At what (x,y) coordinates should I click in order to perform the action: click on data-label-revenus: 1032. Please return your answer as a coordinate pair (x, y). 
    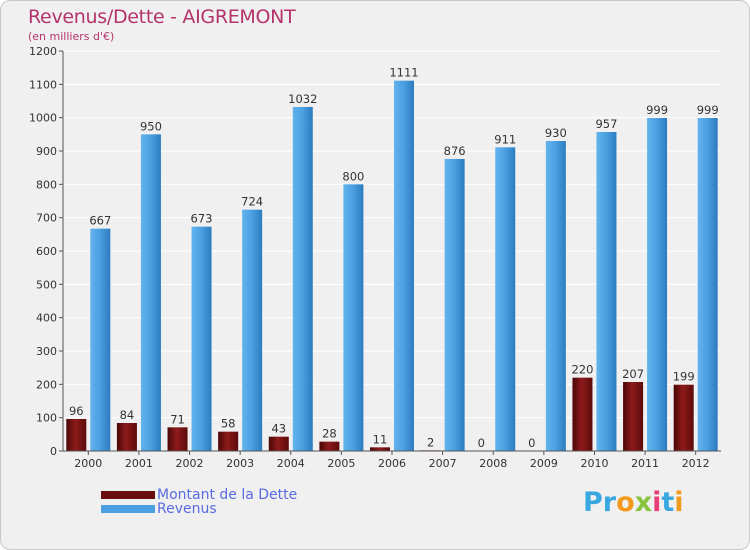
    Looking at the image, I should click on (302, 99).